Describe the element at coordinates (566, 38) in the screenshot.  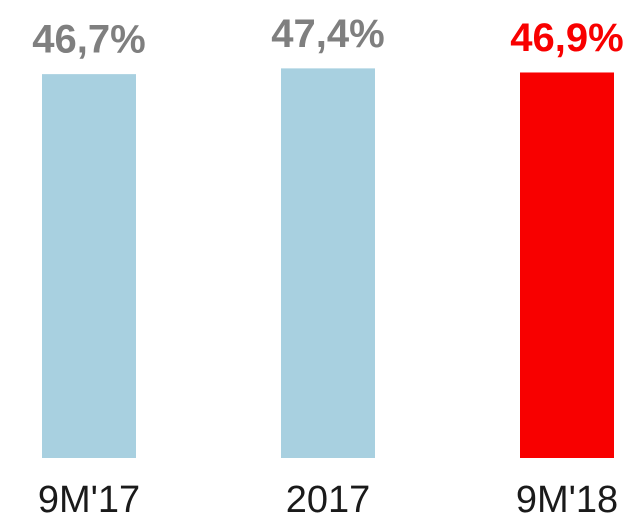
I see `value-label: 46,9%` at that location.